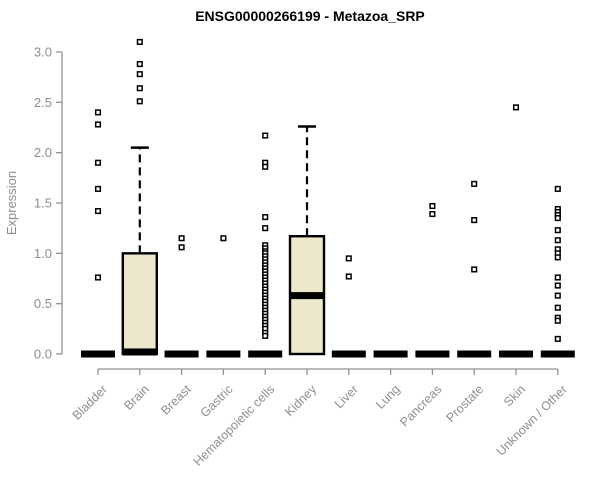 The image size is (600, 500). I want to click on median-hematopoietic-cells, so click(265, 354).